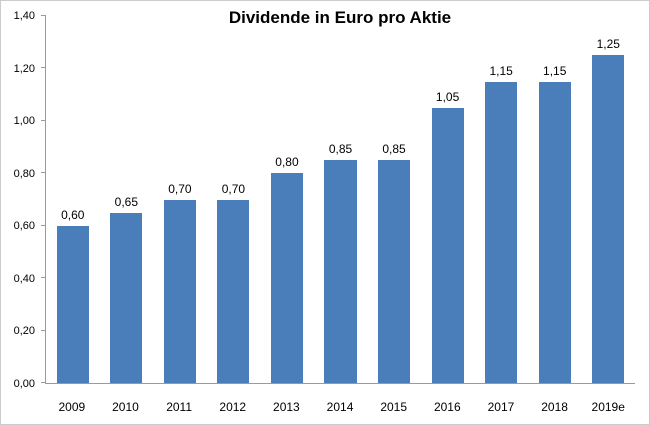  I want to click on y-tick-label: 1,40, so click(24, 16).